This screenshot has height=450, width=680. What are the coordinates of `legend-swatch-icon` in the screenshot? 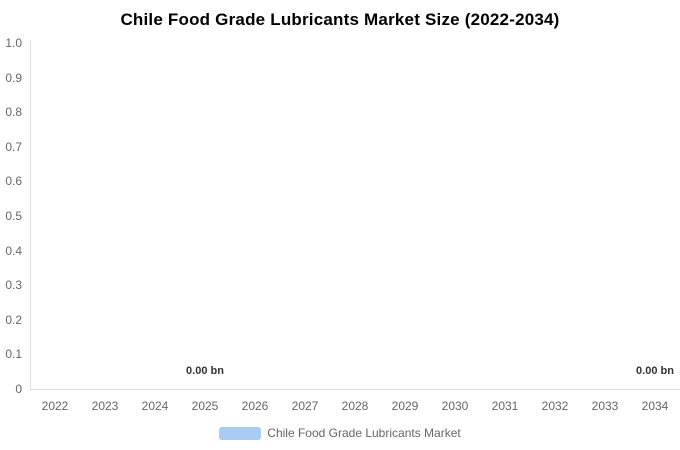 It's located at (240, 433).